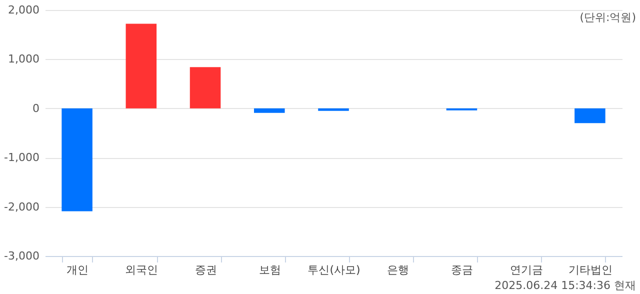 The width and height of the screenshot is (640, 294). Describe the element at coordinates (141, 270) in the screenshot. I see `x-tick-label: 외국인` at that location.